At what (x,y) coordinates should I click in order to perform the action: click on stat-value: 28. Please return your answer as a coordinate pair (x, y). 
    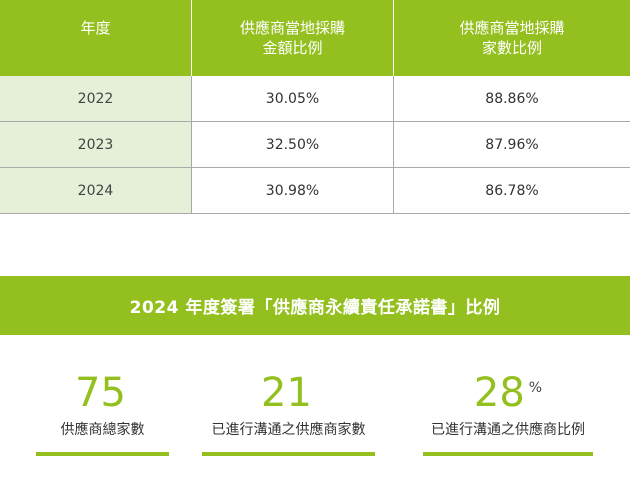
    Looking at the image, I should click on (499, 393).